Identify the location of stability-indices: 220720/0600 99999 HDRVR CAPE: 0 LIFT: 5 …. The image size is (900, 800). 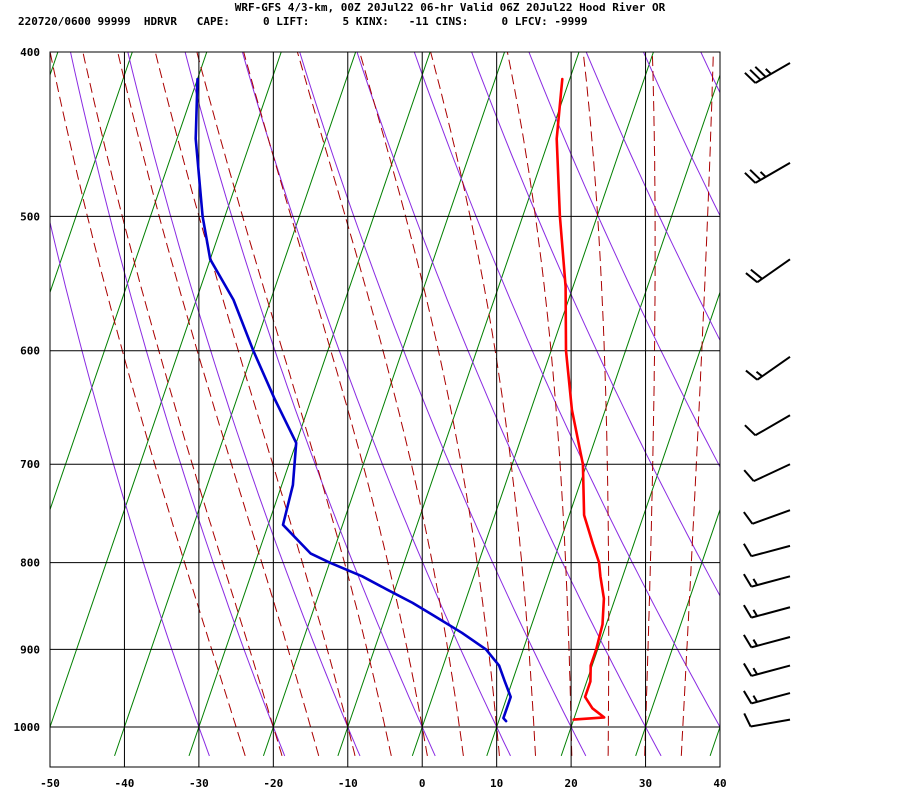
(303, 21).